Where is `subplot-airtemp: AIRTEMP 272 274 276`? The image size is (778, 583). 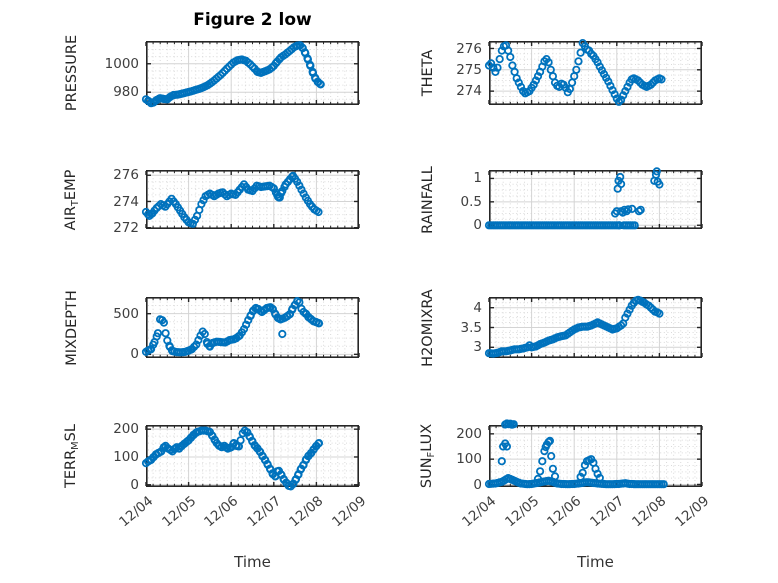
subplot-airtemp: AIRTEMP 272 274 276 is located at coordinates (211, 201).